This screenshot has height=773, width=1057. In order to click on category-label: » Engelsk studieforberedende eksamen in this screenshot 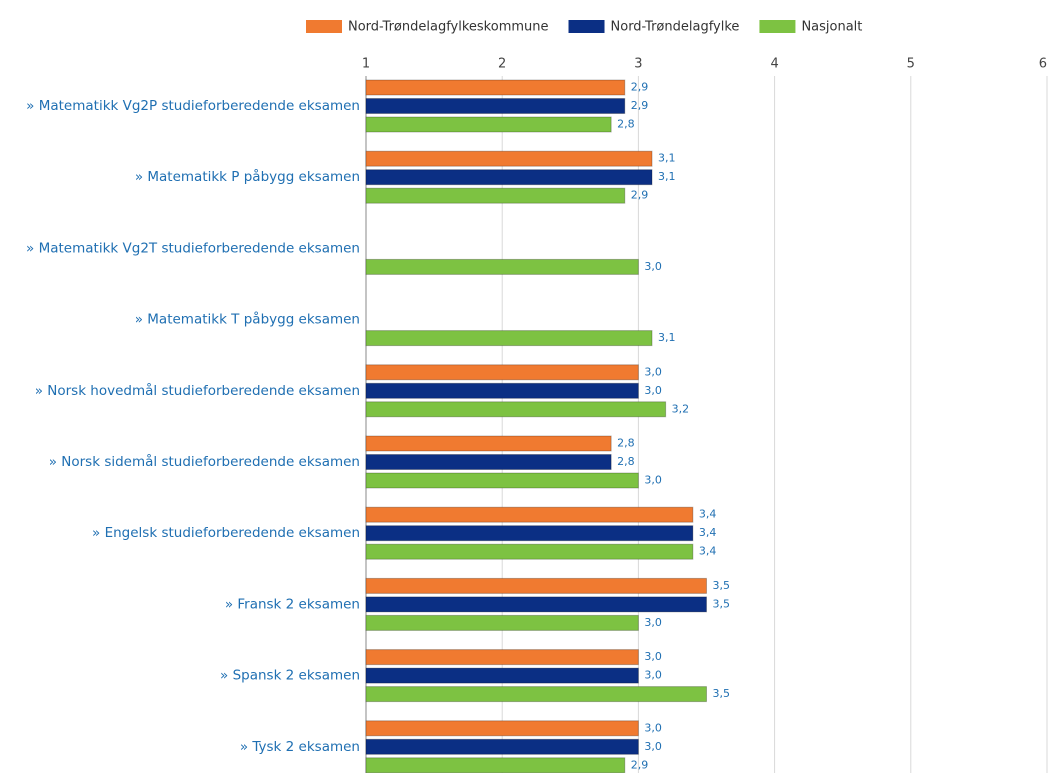, I will do `click(226, 533)`.